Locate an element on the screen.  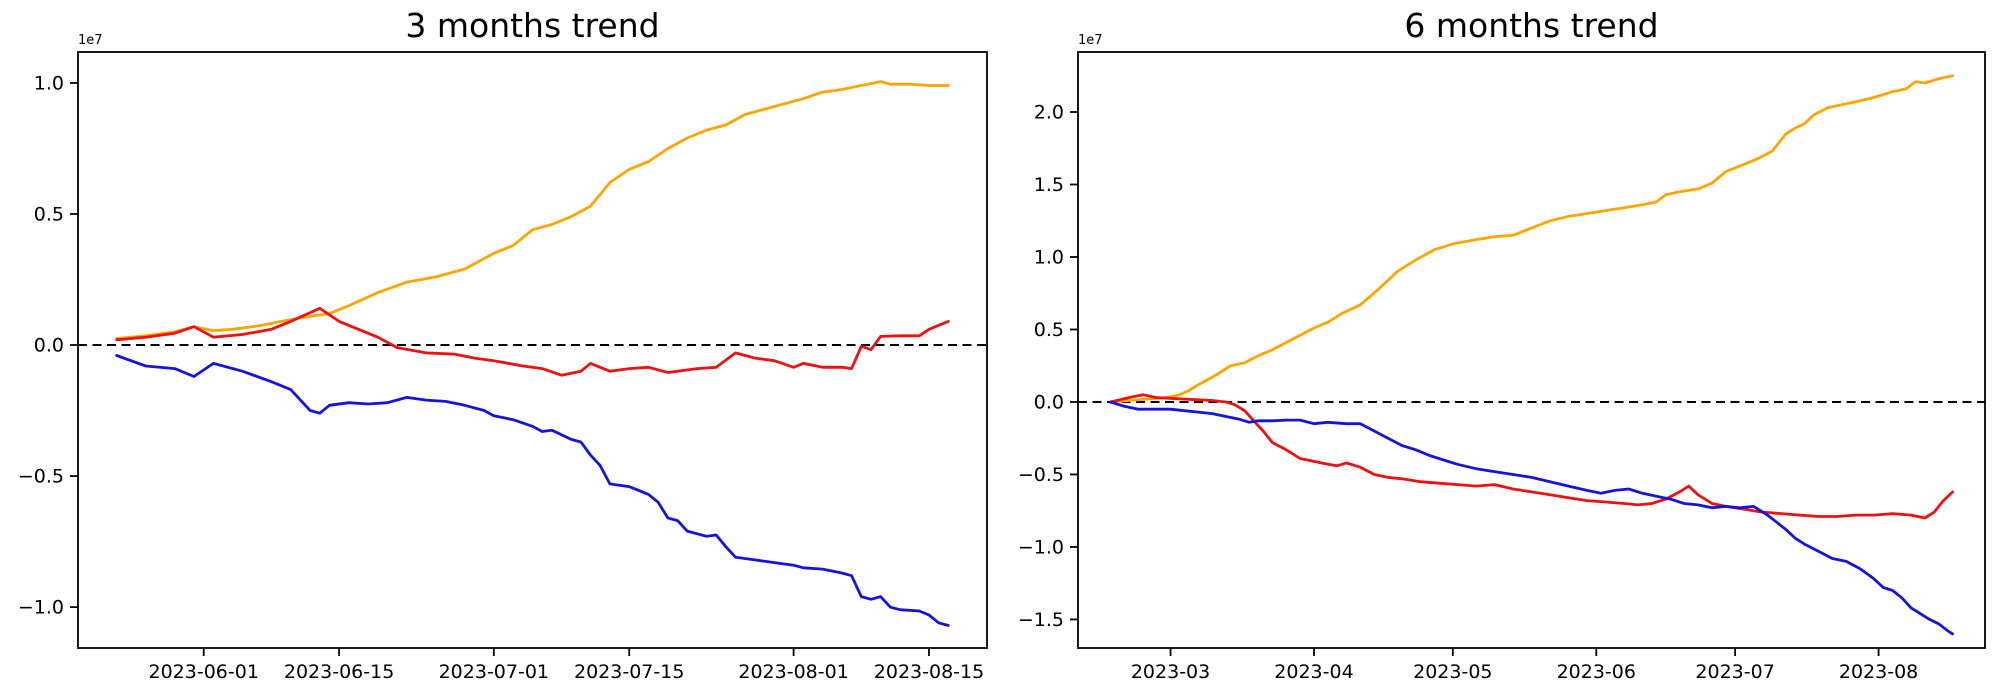
x-tick-label: 2023-04 is located at coordinates (1313, 672).